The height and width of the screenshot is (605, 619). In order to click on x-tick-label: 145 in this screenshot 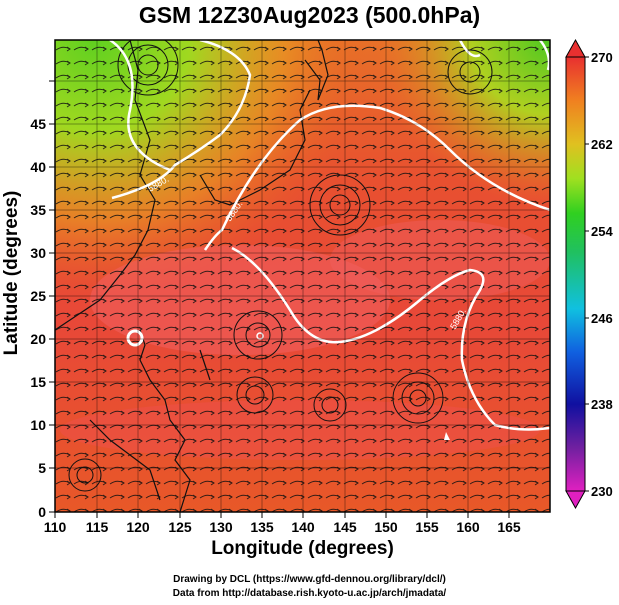, I will do `click(345, 527)`.